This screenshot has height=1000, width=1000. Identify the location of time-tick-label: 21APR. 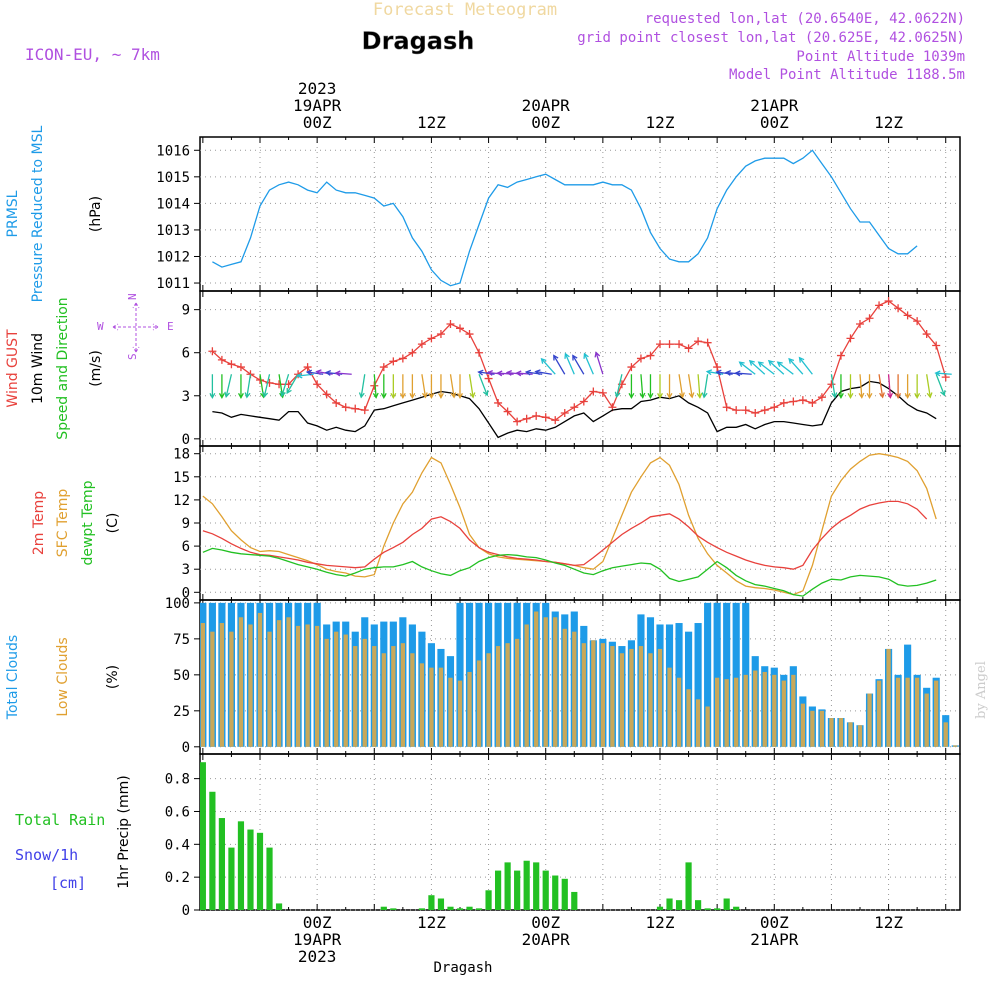
(774, 105).